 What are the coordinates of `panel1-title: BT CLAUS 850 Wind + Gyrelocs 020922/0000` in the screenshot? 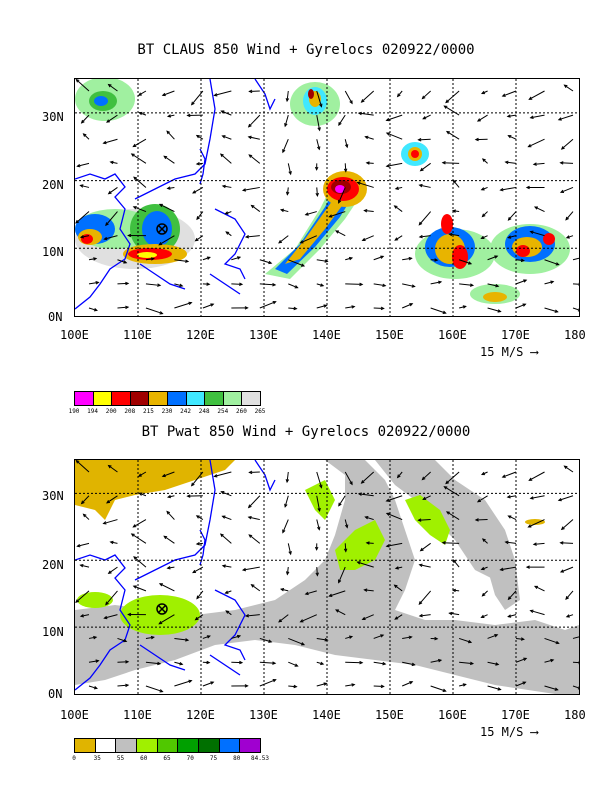 It's located at (306, 50).